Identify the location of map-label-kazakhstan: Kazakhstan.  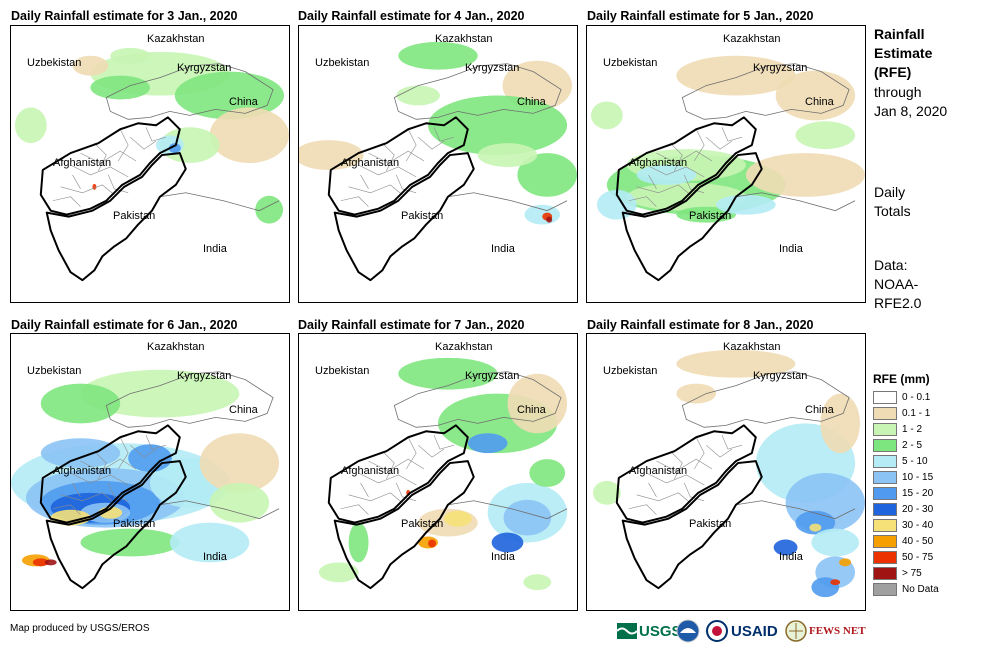
(464, 347).